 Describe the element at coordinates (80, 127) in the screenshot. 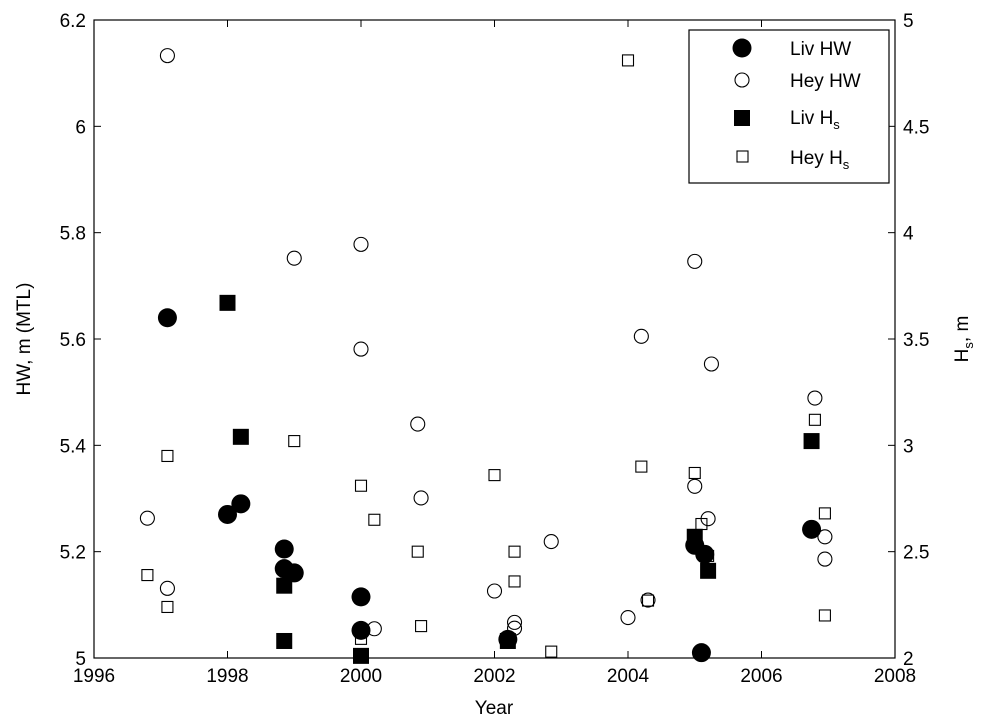

I see `left-y-tick-label: 6` at that location.